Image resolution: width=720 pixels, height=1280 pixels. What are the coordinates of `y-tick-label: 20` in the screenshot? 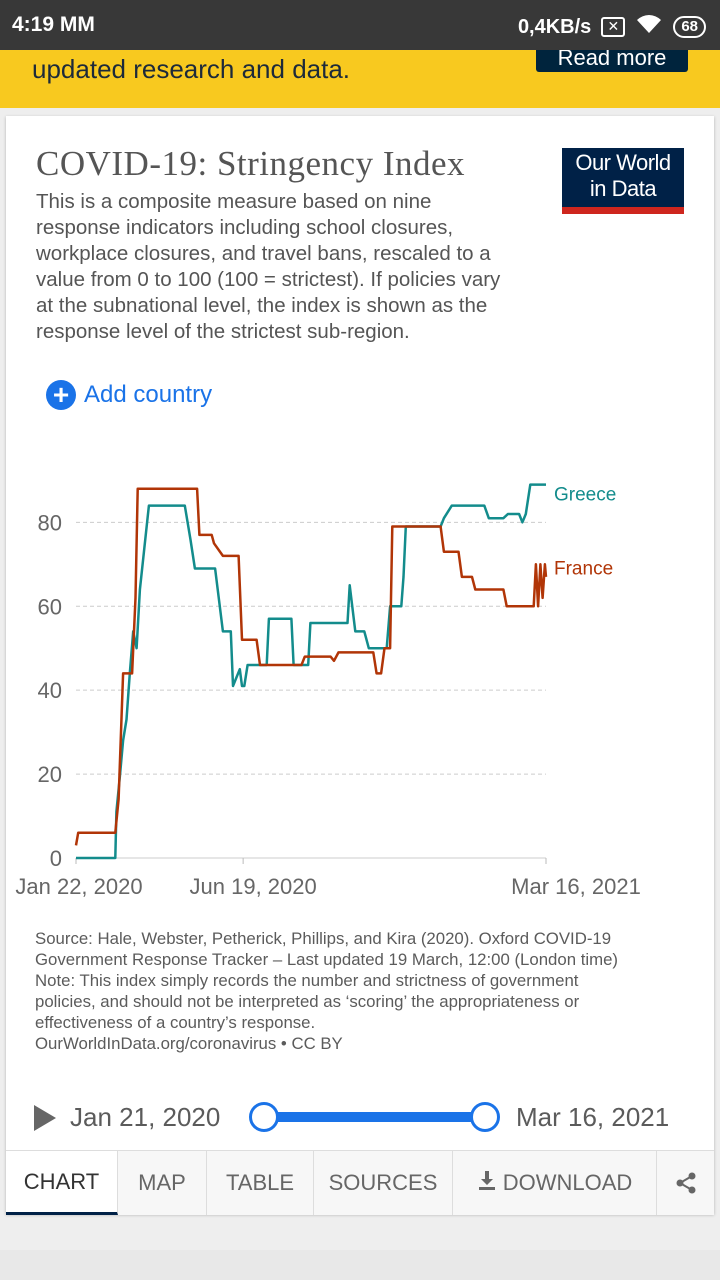 It's located at (50, 774).